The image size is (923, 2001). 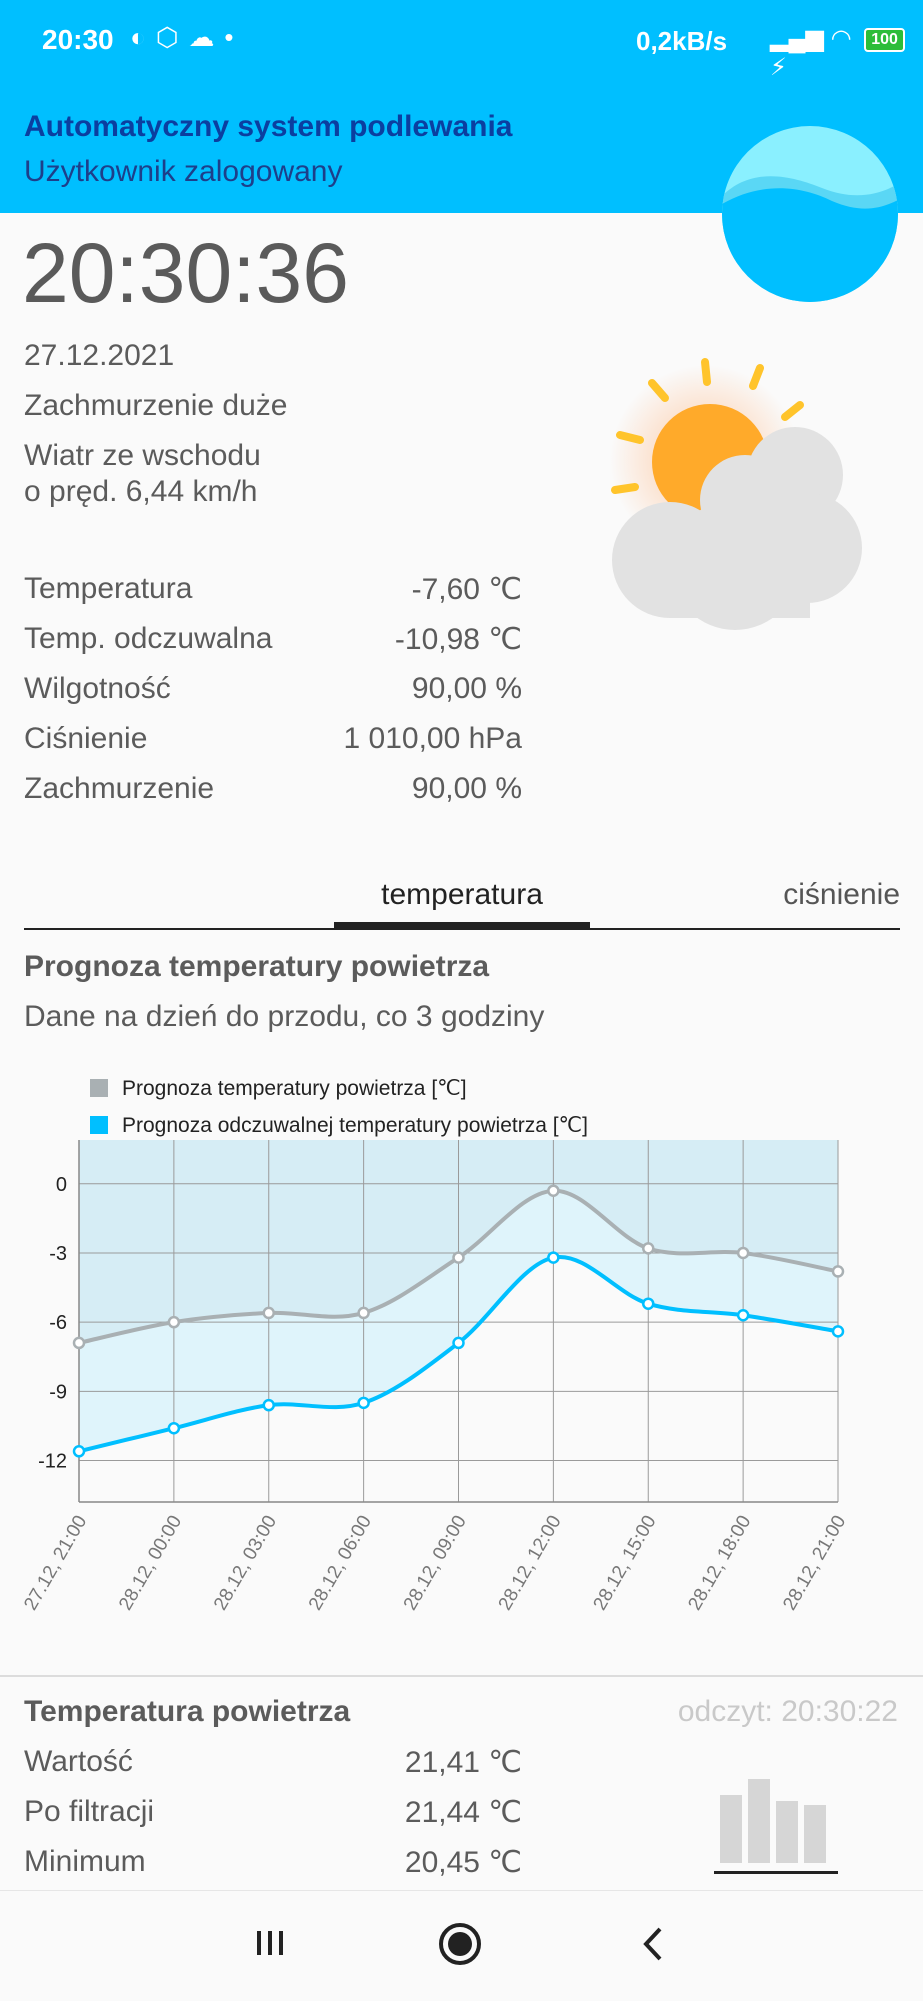 I want to click on forecast-subtitle: Dane na dzień do przodu, co 3 godziny, so click(x=284, y=1016).